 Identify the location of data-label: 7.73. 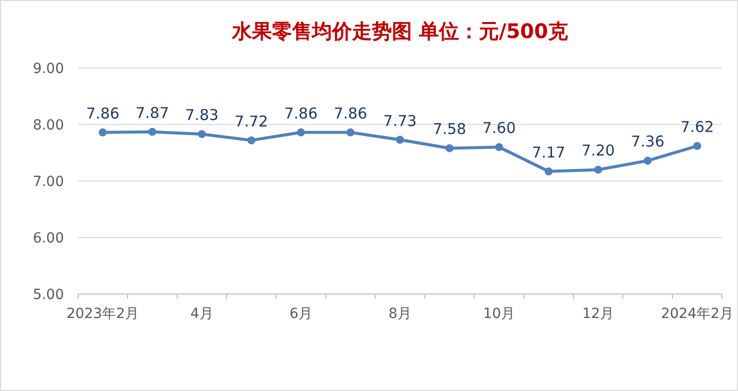
(400, 121).